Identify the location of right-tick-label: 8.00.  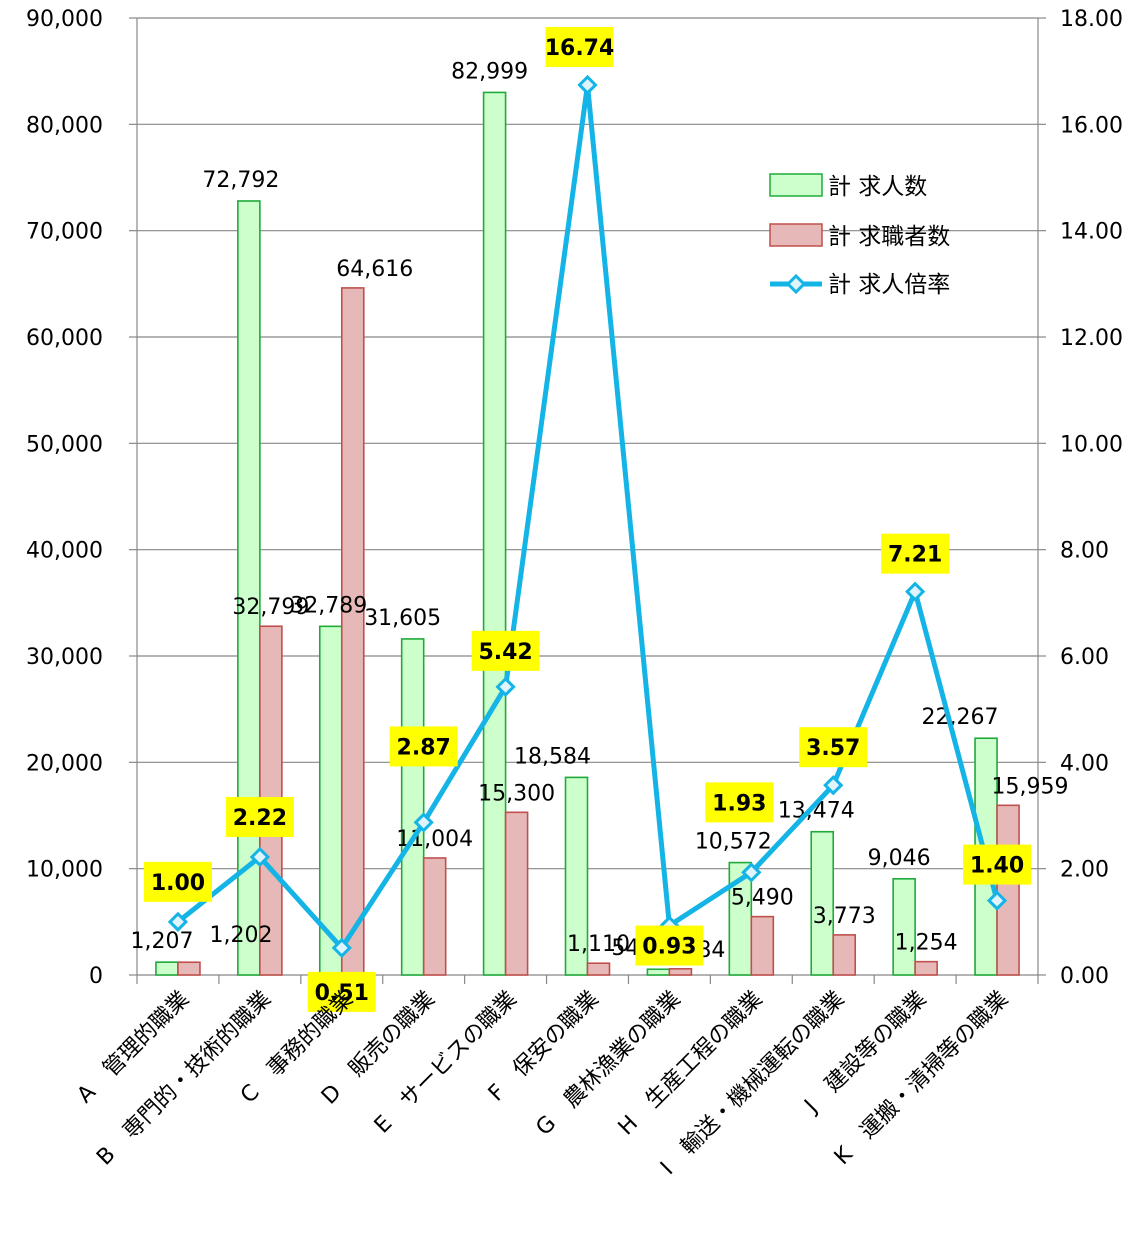
(1084, 551).